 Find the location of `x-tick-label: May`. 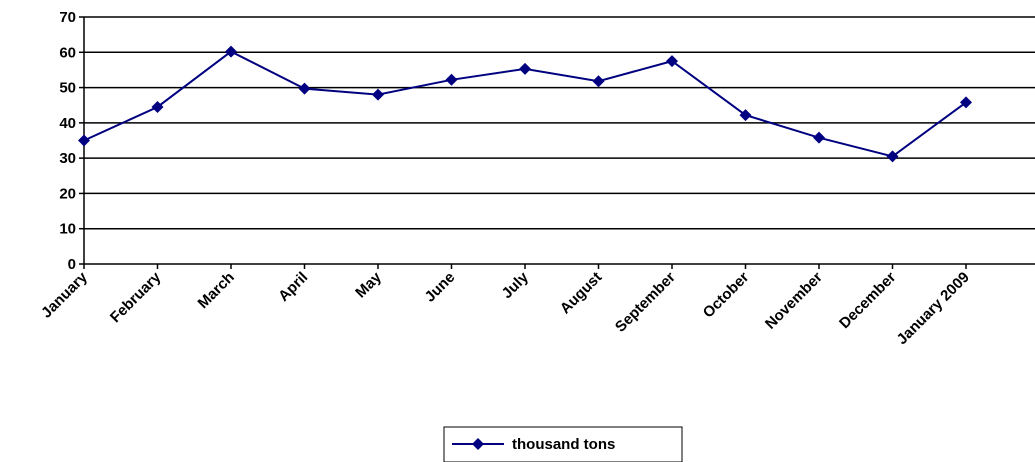

x-tick-label: May is located at coordinates (368, 284).